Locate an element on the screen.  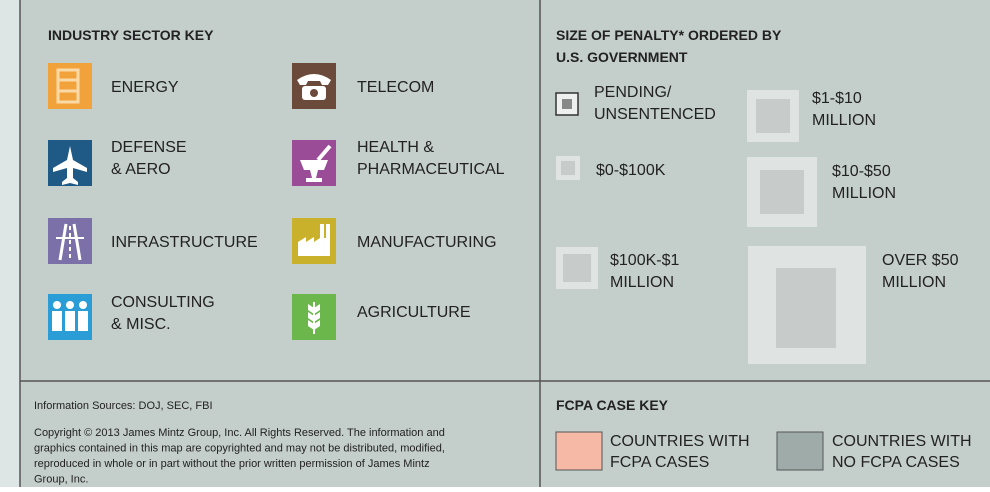
consulting-icon is located at coordinates (70, 317).